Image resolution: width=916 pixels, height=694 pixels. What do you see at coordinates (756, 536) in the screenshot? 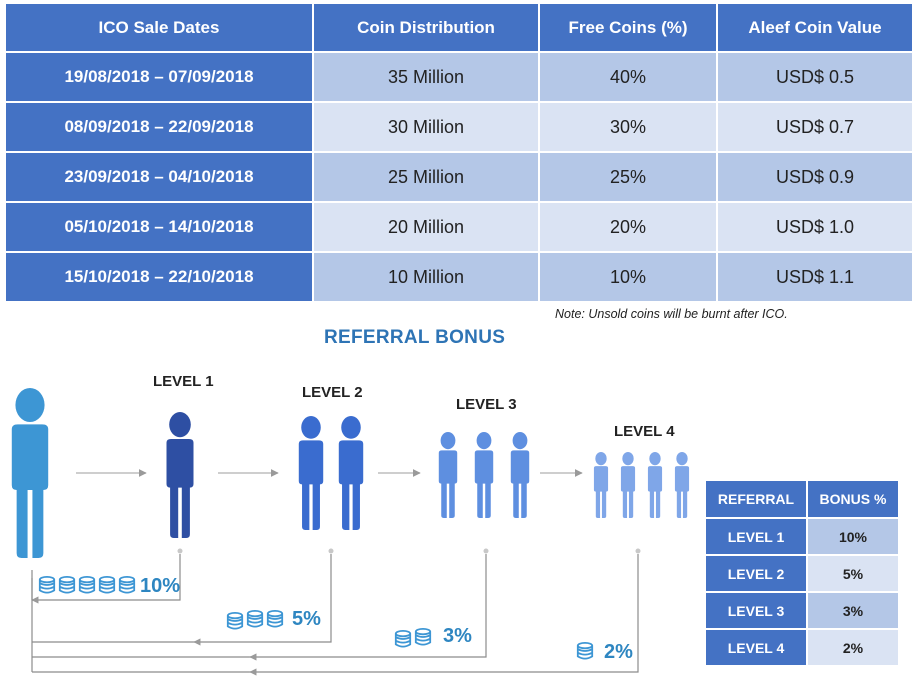
I see `bonus-level-cell: LEVEL 1` at bounding box center [756, 536].